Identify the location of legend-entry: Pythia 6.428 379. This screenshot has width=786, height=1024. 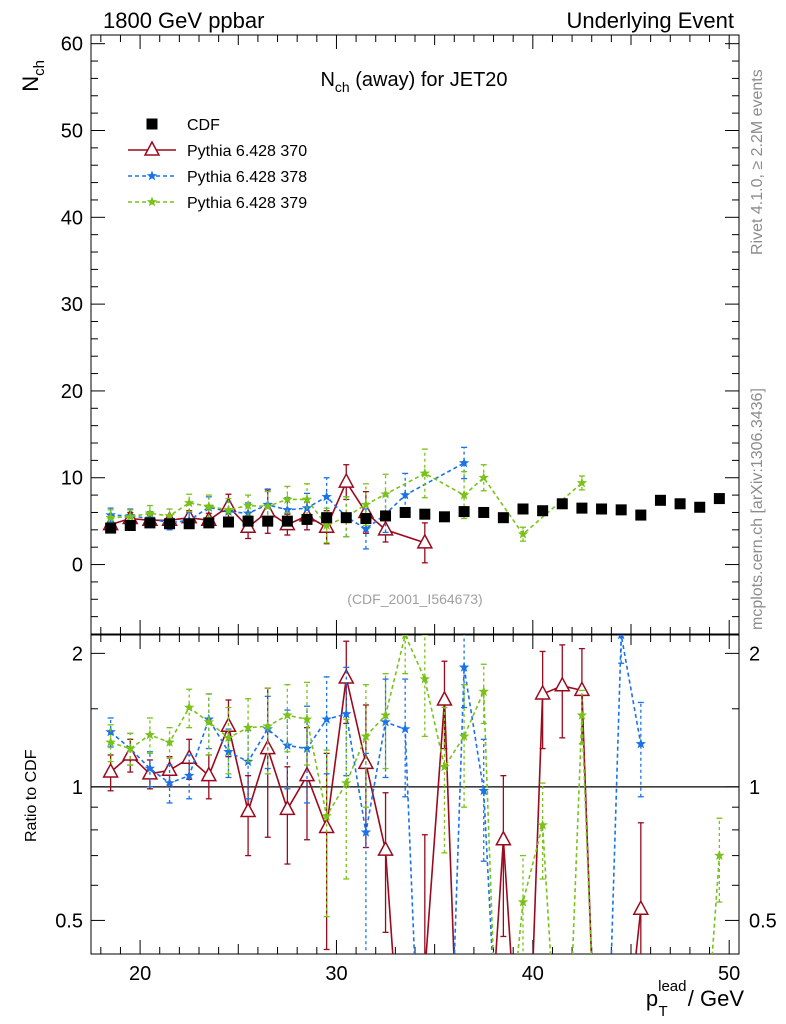
(217, 203).